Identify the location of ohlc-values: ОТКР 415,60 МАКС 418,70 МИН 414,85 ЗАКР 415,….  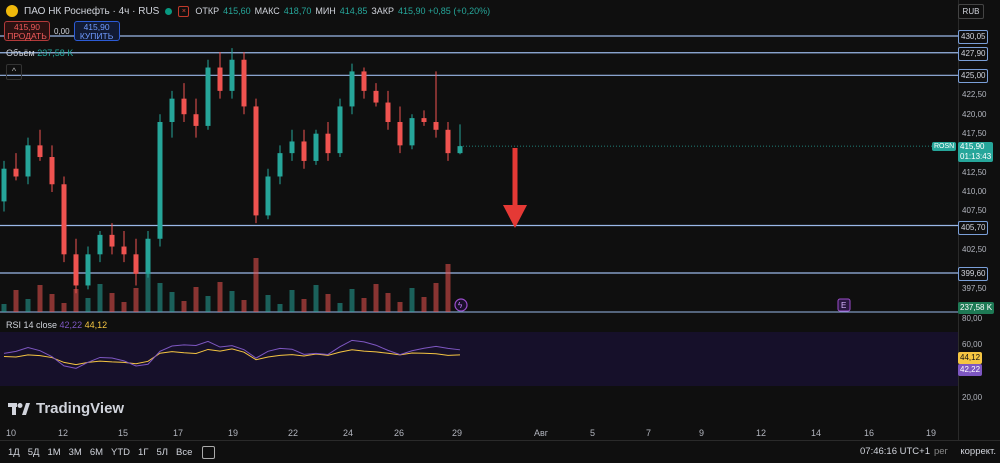
(342, 11).